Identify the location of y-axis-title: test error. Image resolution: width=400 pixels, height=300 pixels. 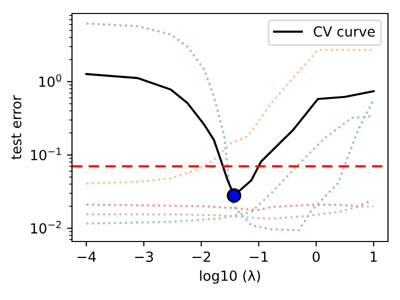
(16, 127).